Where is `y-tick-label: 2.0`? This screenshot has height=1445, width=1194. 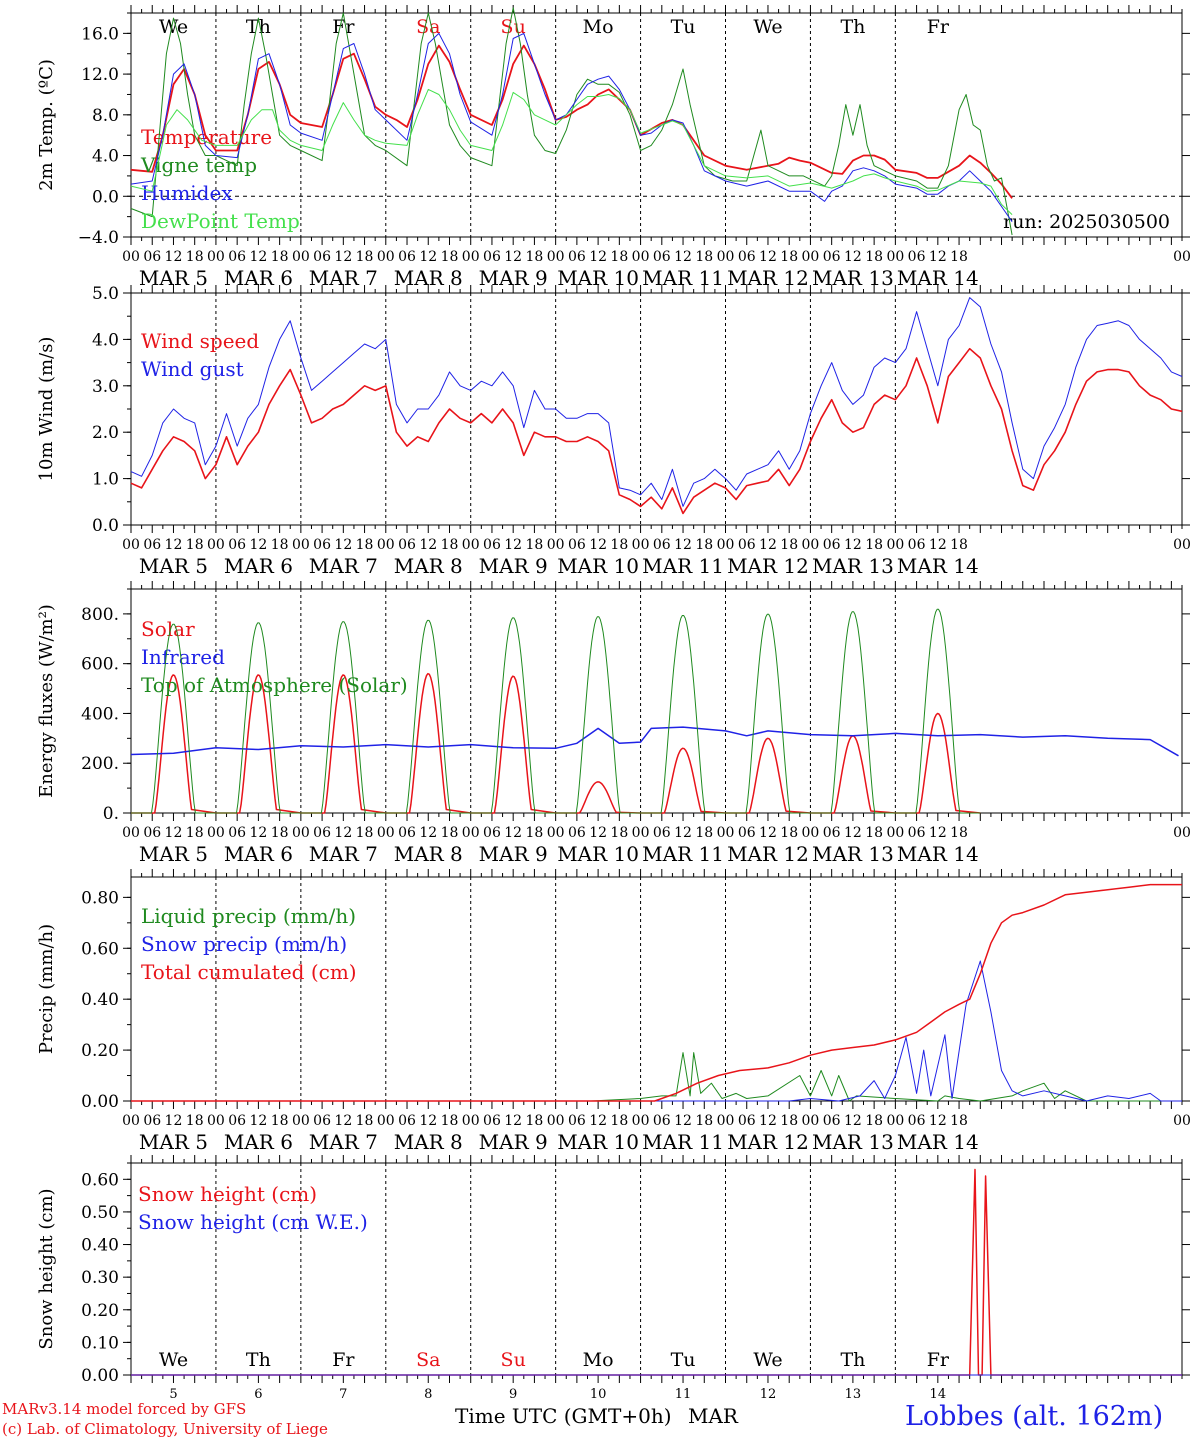
y-tick-label: 2.0 is located at coordinates (105, 433).